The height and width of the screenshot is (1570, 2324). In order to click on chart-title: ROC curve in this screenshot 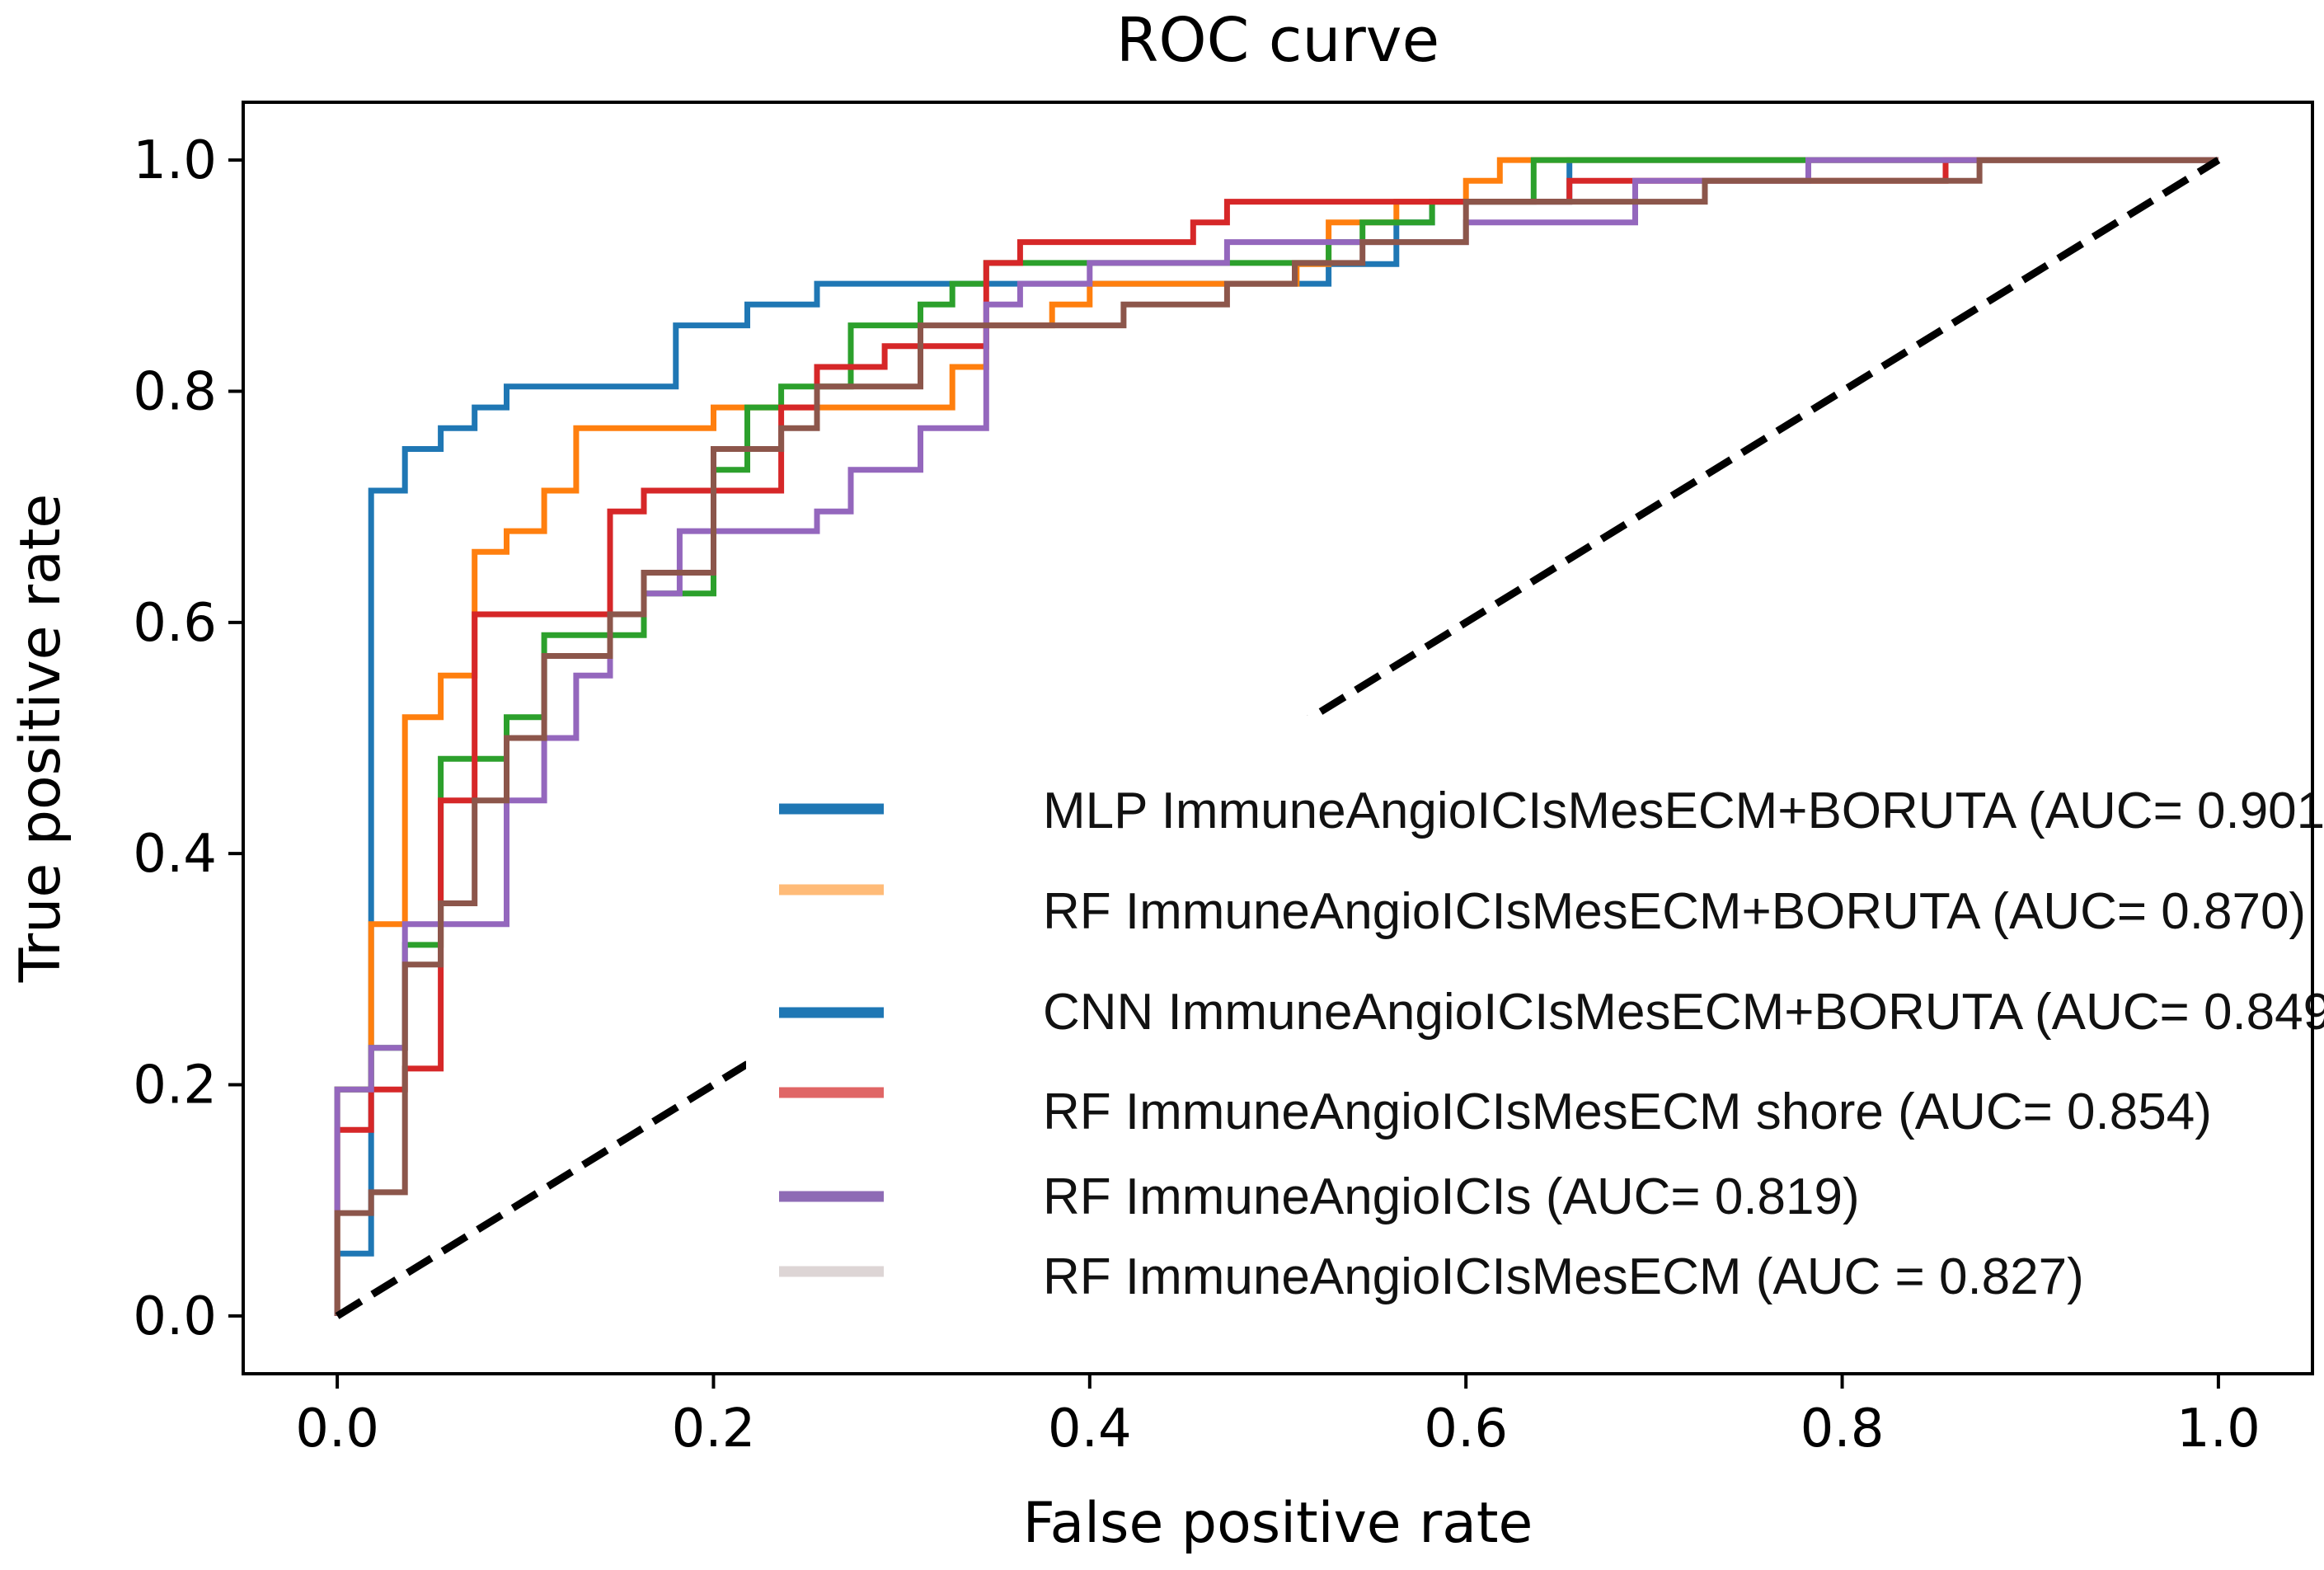, I will do `click(1277, 40)`.